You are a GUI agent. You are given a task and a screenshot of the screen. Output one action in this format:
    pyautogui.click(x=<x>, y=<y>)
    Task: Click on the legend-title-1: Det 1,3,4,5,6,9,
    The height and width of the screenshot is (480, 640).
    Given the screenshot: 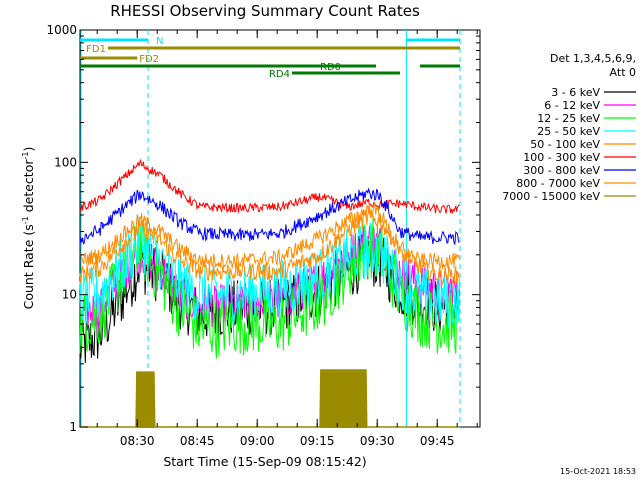 What is the action you would take?
    pyautogui.click(x=593, y=58)
    